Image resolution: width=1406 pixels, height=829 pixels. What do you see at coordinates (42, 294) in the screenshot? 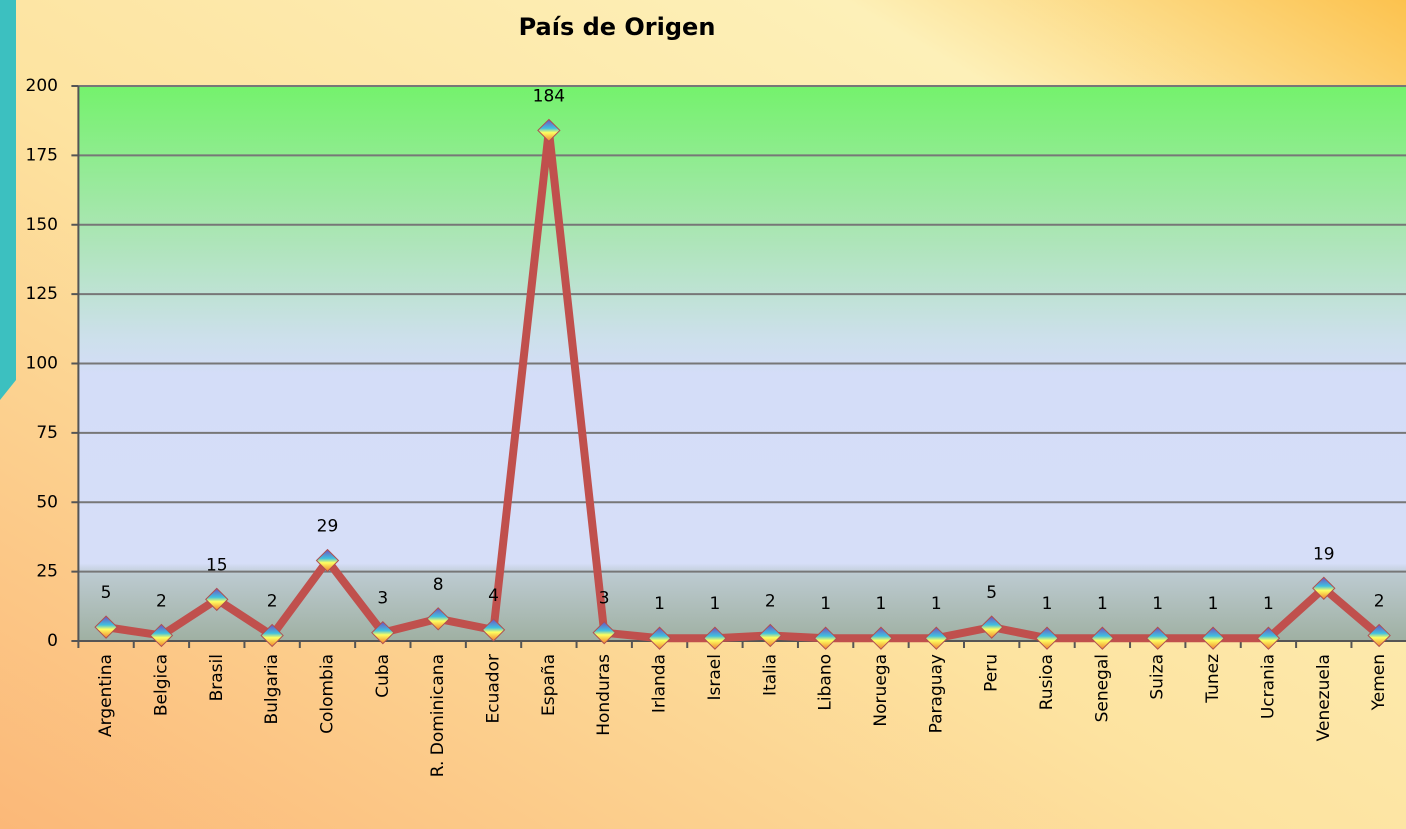
I see `y-tick-label: 125` at bounding box center [42, 294].